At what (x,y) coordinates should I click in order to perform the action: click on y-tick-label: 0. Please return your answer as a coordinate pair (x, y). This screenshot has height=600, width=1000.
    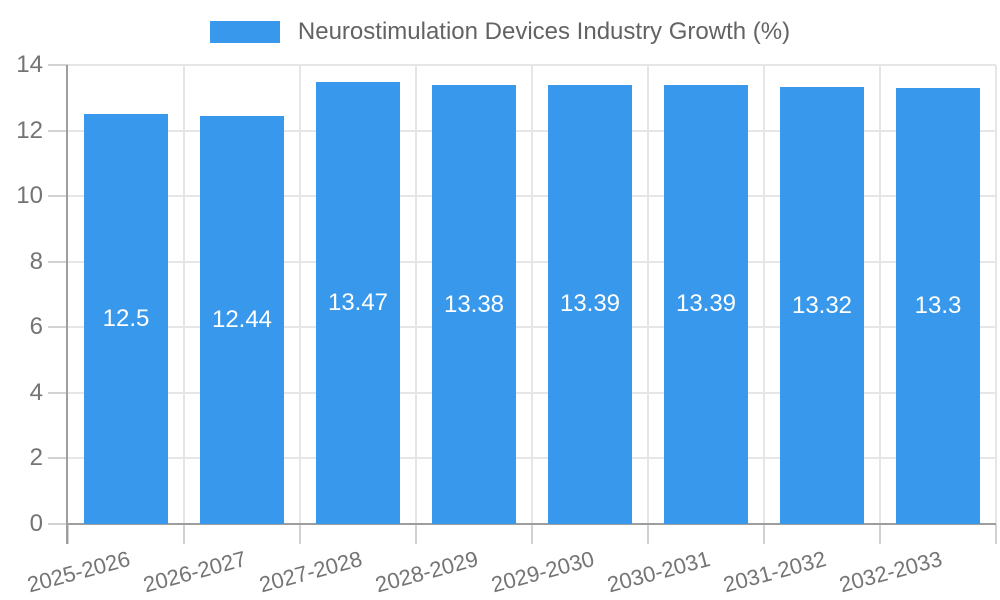
    Looking at the image, I should click on (36, 523).